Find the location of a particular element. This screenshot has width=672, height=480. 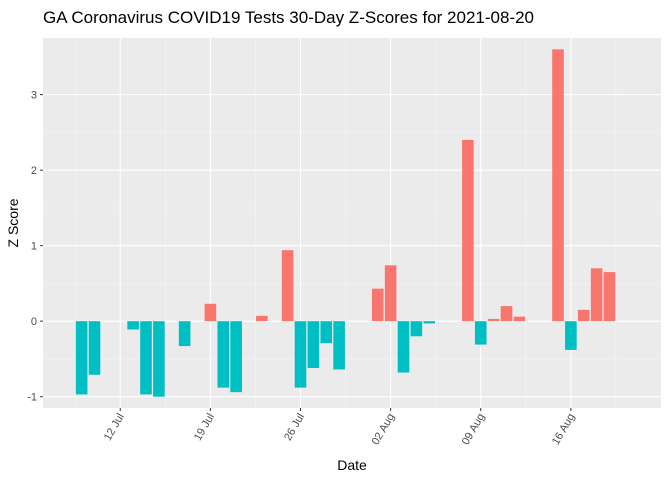

y-tick-label: 1 is located at coordinates (34, 247).